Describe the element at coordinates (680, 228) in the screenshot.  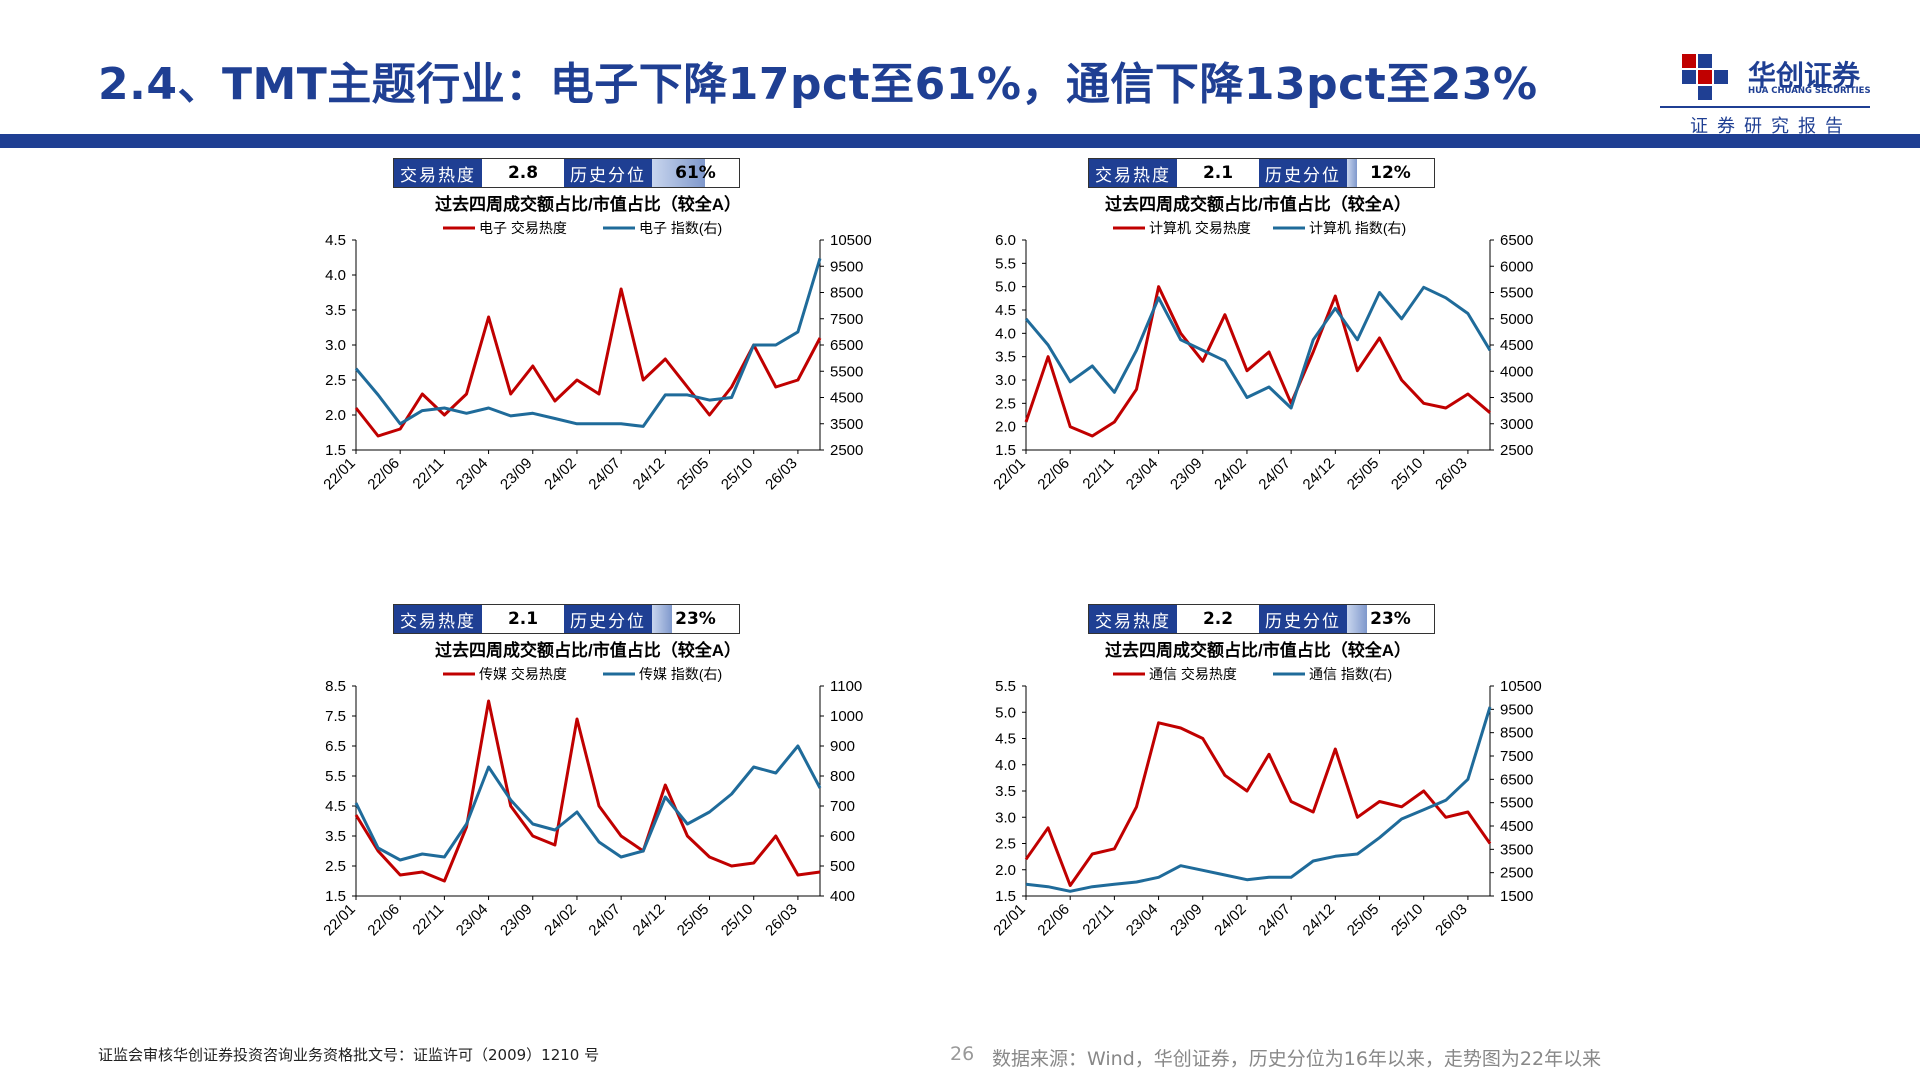
I see `legend-label: 电子 指数(右)` at that location.